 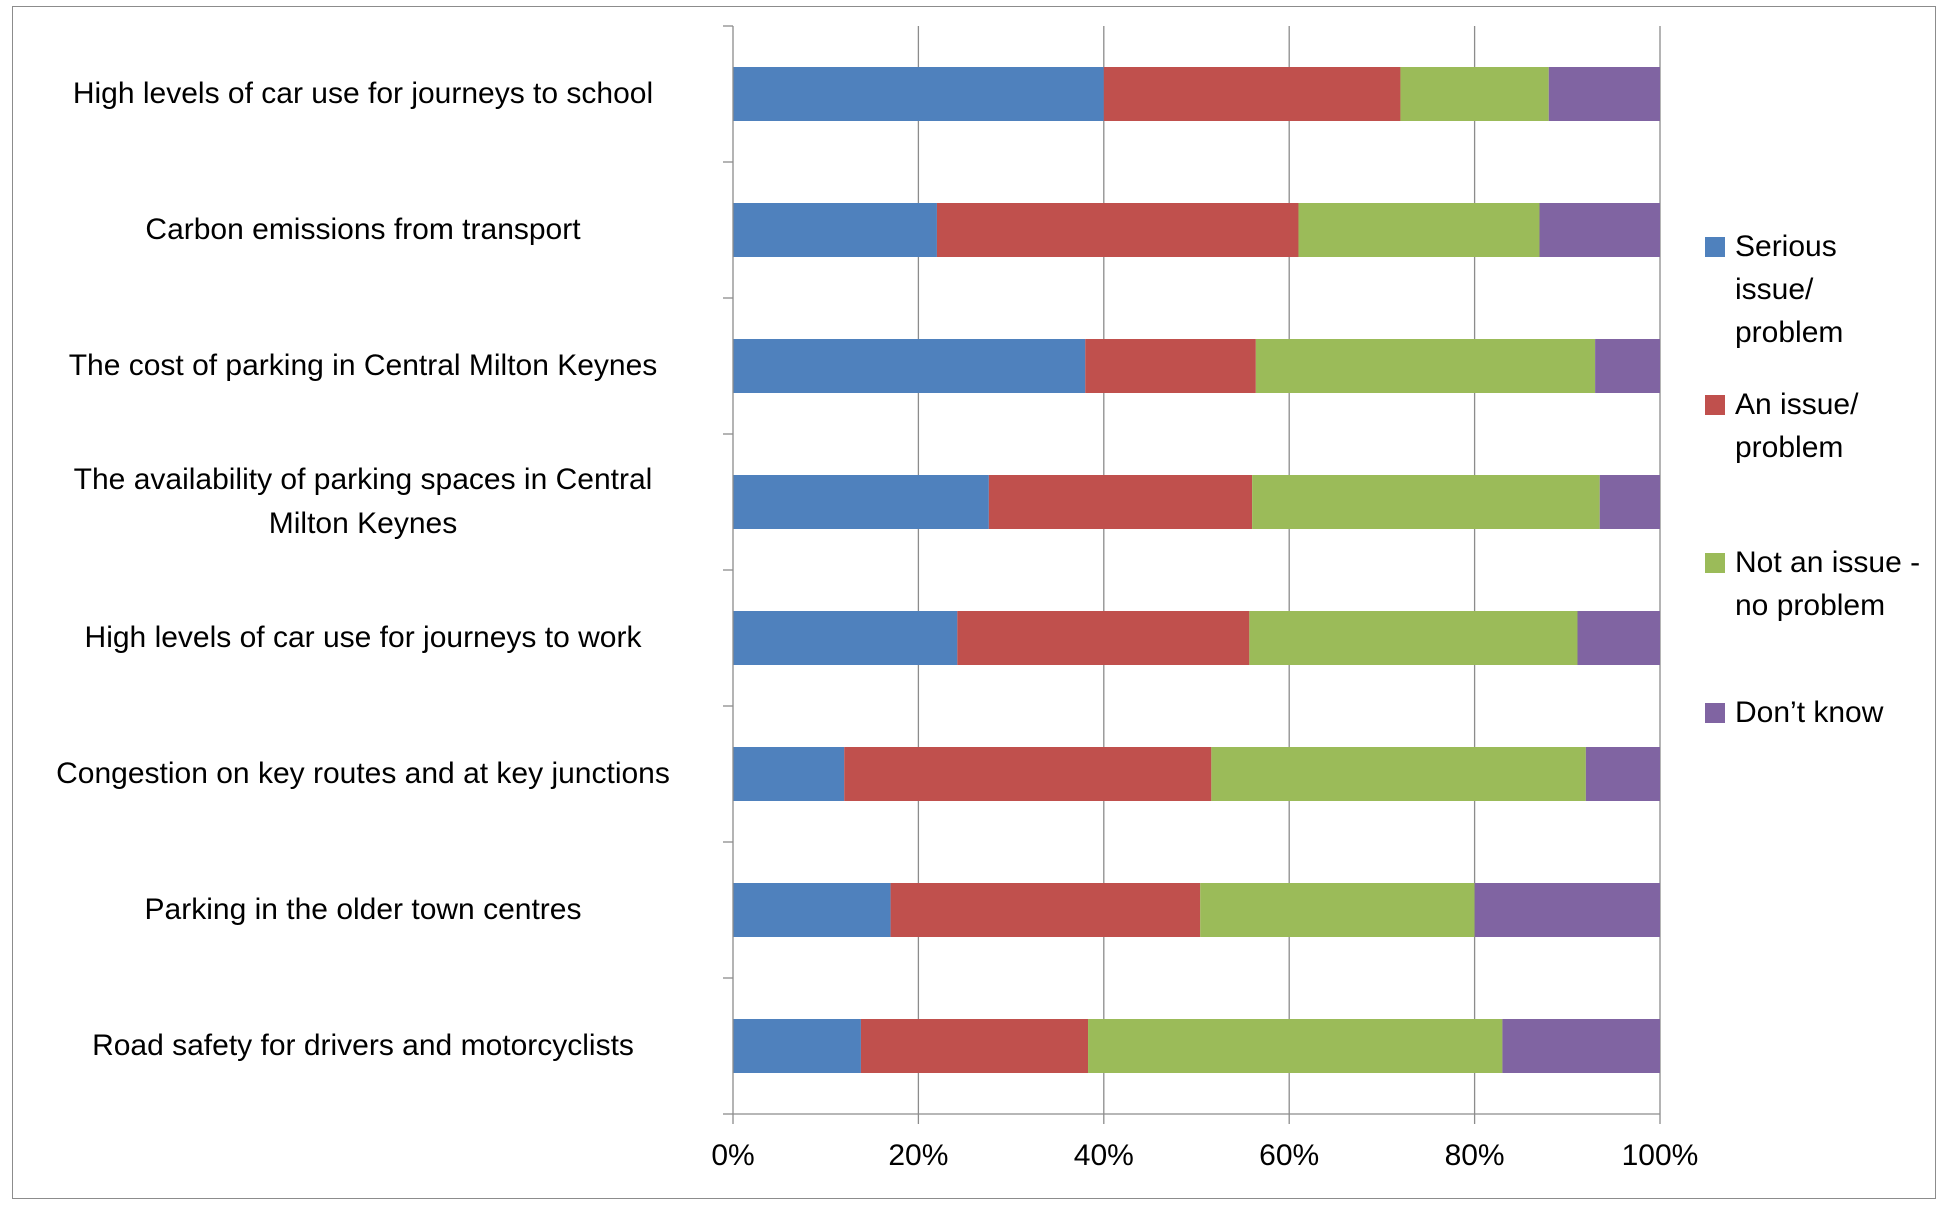 What do you see at coordinates (1797, 426) in the screenshot?
I see `legend-label: An issue/problem` at bounding box center [1797, 426].